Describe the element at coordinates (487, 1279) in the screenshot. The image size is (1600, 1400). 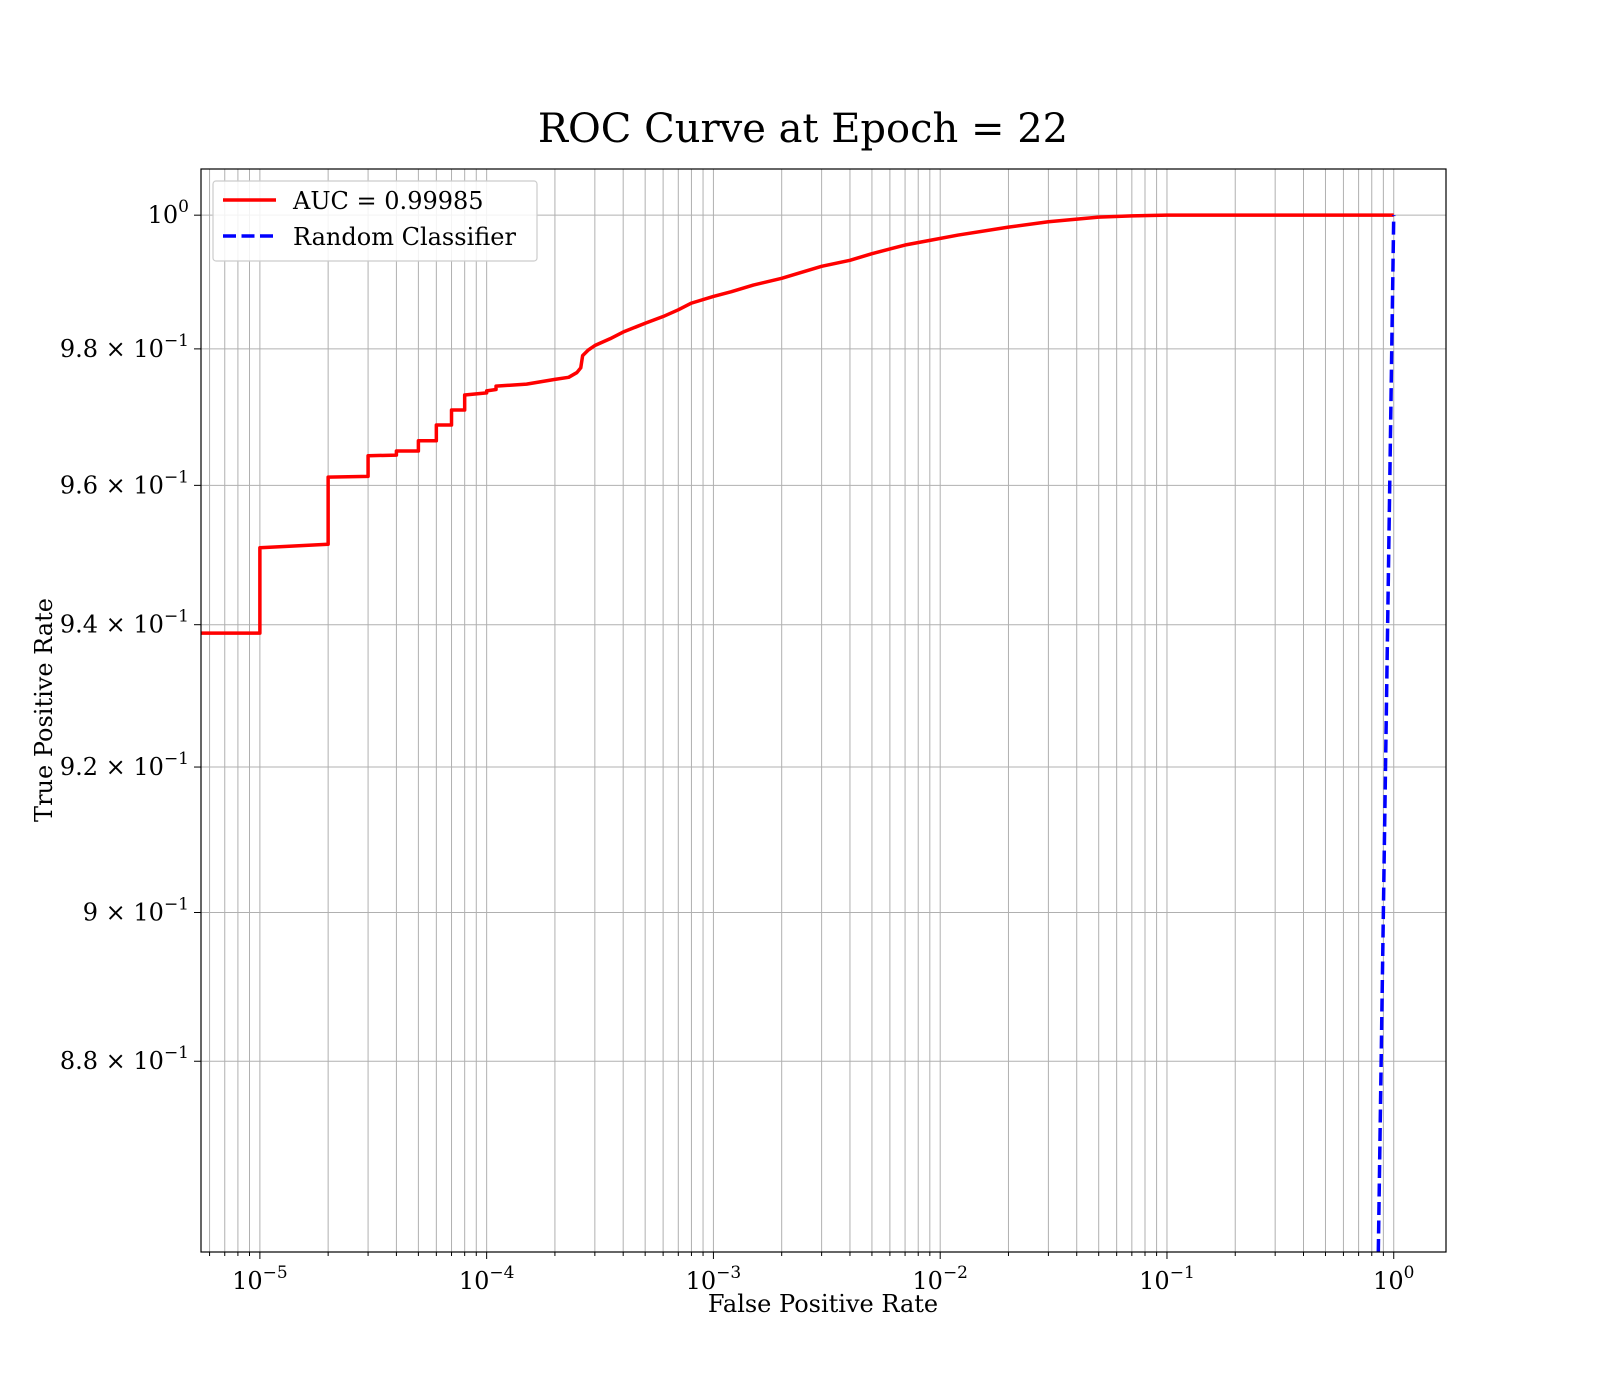
I see `x-tick-label: 10⁻⁴` at that location.